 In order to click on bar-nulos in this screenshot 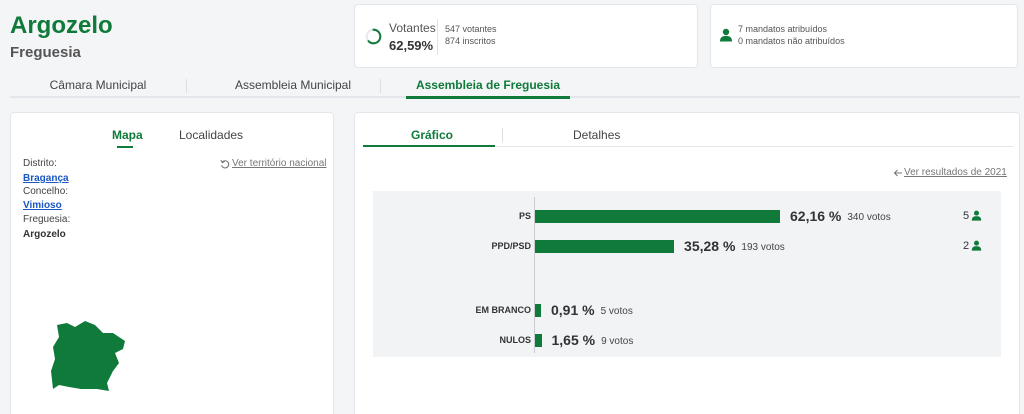, I will do `click(538, 340)`.